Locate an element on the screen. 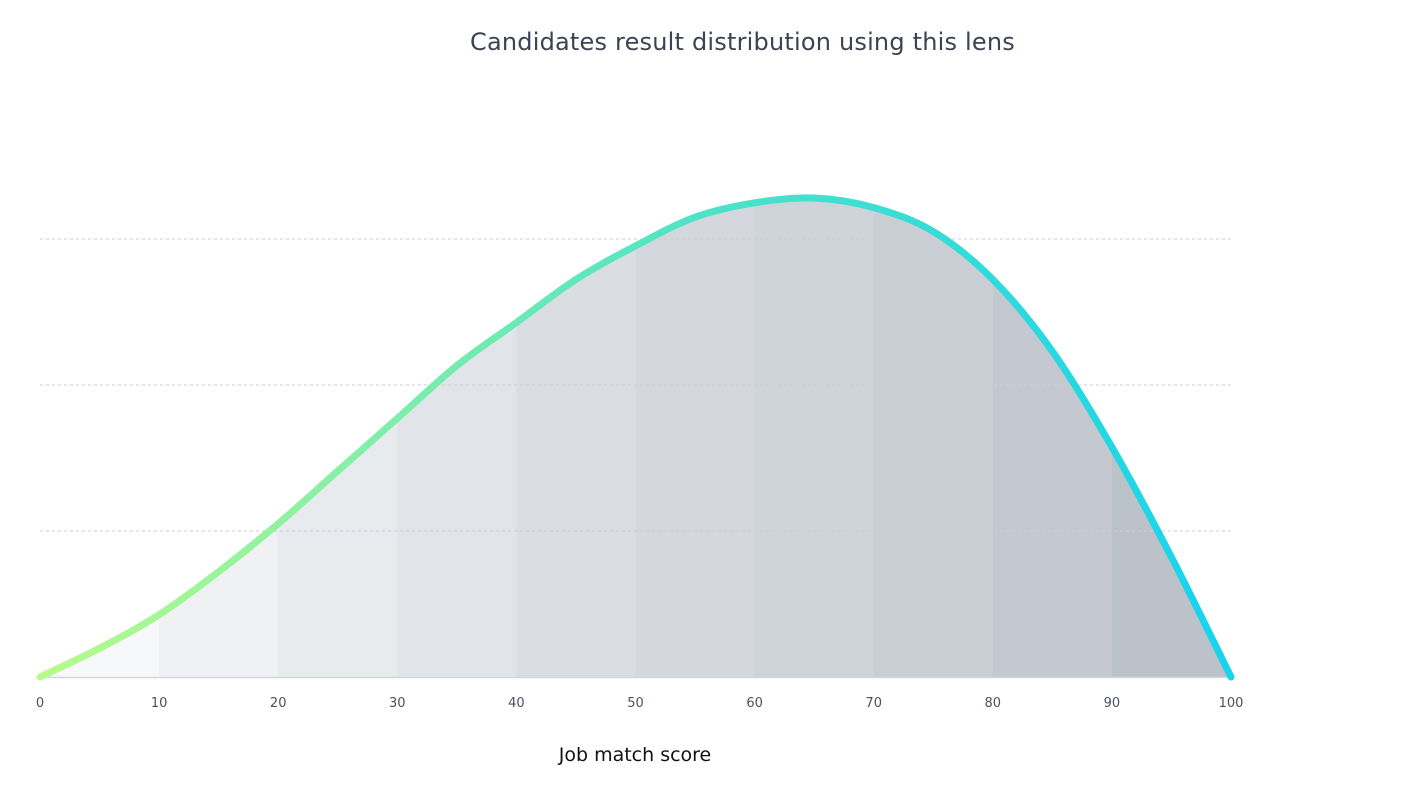 Image resolution: width=1428 pixels, height=794 pixels. x-tick-label-100: 100 is located at coordinates (1231, 703).